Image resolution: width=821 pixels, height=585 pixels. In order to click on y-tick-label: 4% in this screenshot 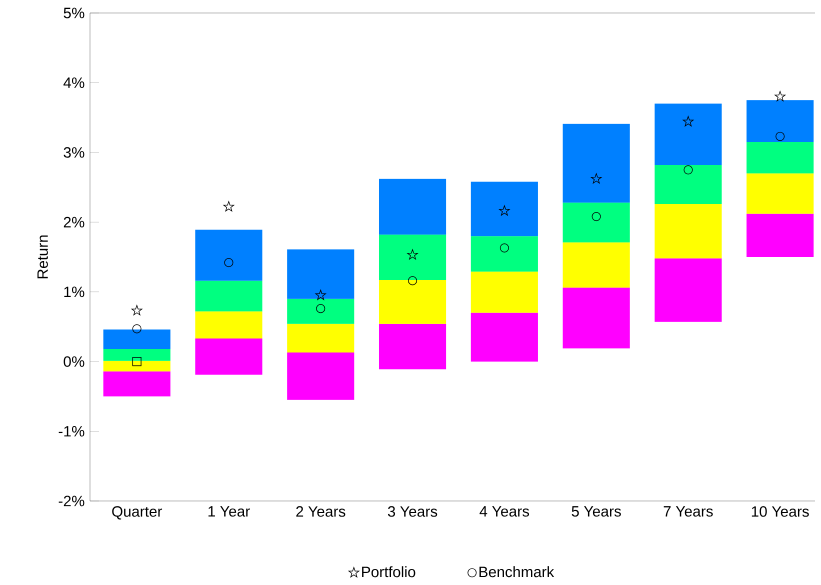, I will do `click(73, 82)`.